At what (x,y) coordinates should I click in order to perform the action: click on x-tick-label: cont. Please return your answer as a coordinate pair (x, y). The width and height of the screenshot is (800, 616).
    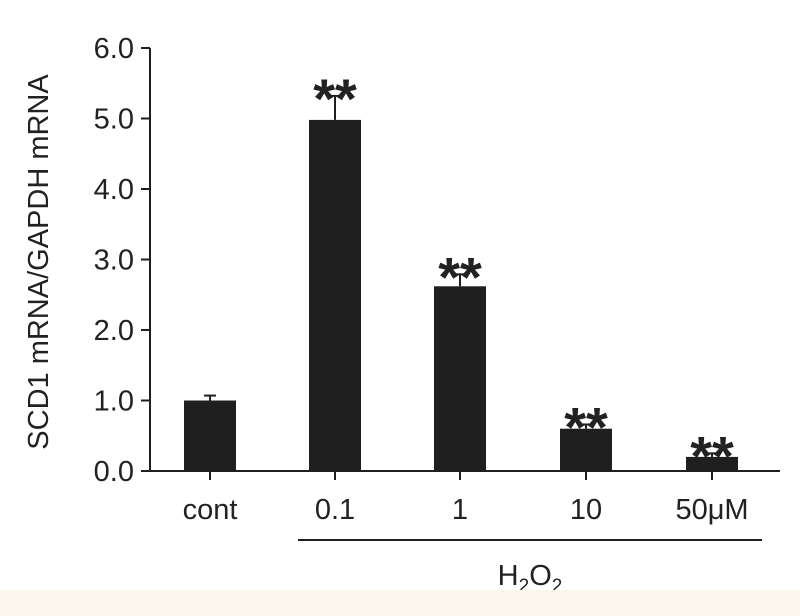
    Looking at the image, I should click on (210, 510).